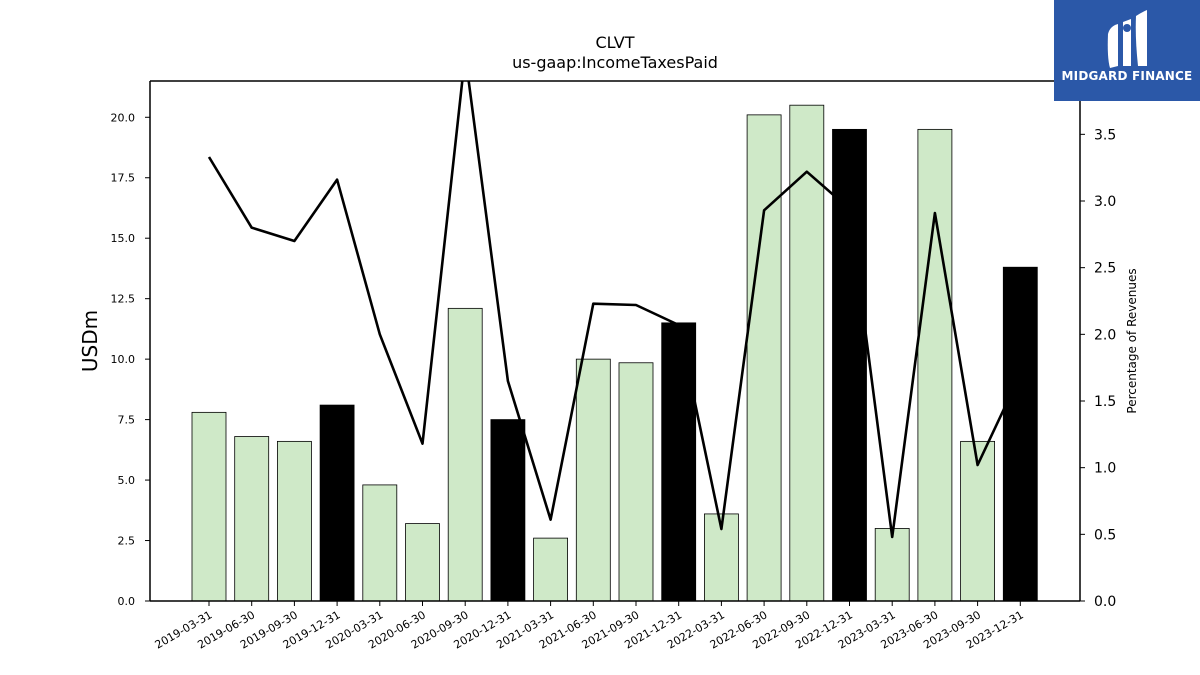 This screenshot has height=675, width=1200. I want to click on y2-tick-label: 2.0, so click(1105, 335).